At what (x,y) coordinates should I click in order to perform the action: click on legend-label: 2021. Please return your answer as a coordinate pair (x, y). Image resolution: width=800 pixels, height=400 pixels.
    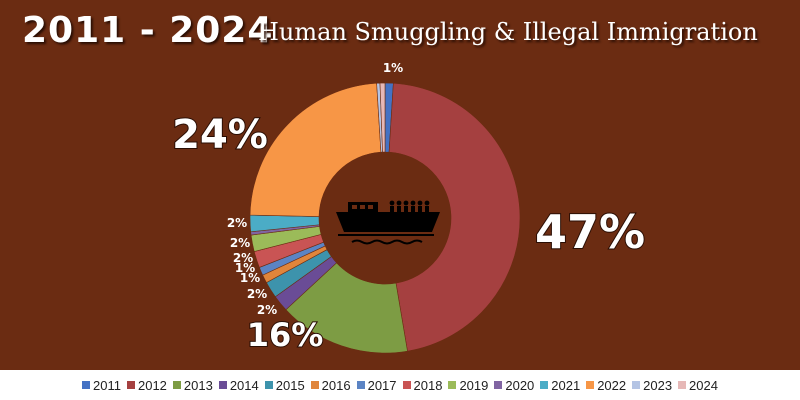
    Looking at the image, I should click on (566, 385).